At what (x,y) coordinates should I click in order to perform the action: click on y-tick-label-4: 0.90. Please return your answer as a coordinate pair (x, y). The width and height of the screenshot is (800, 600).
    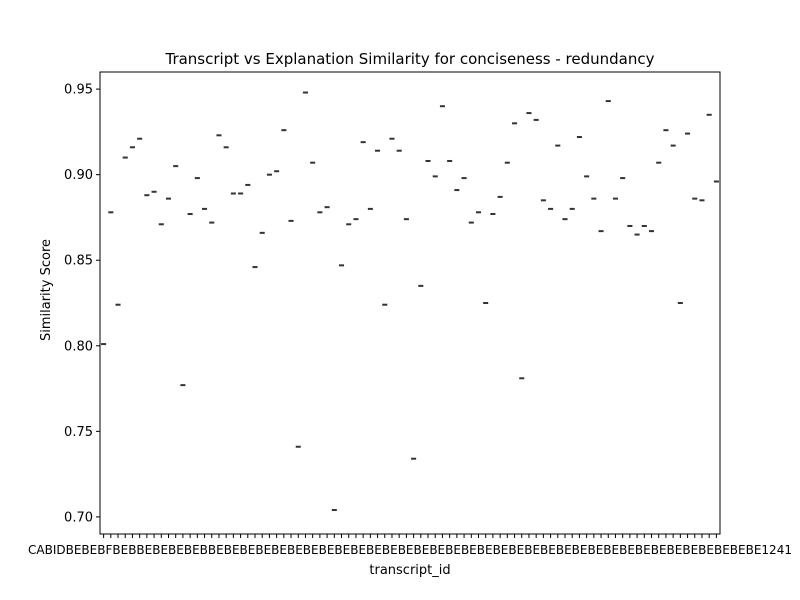
    Looking at the image, I should click on (78, 175).